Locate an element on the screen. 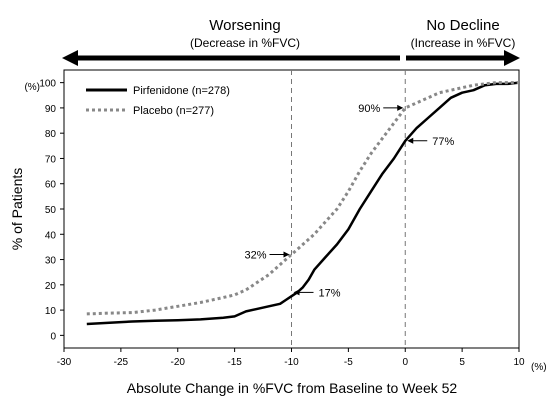  x-tick-label: 10 is located at coordinates (519, 362).